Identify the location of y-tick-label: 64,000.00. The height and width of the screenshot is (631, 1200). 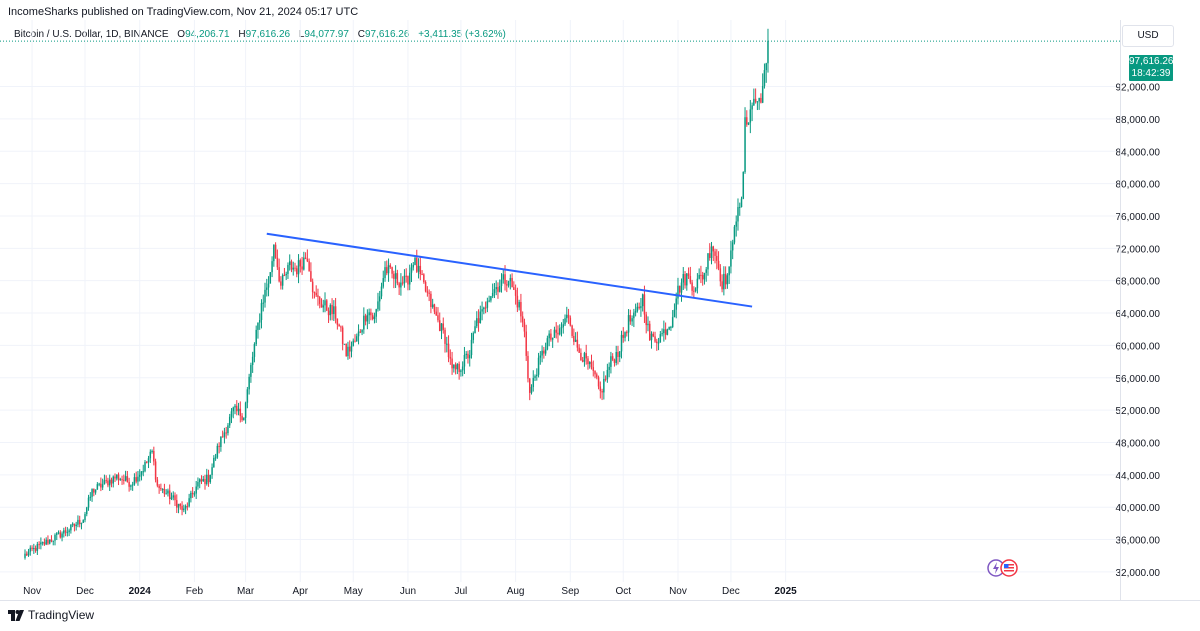
(1138, 314).